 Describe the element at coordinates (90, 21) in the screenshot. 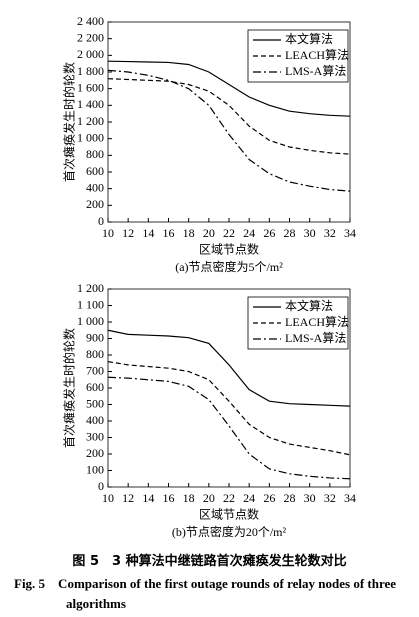

I see `y-tick-label: 2 400` at that location.